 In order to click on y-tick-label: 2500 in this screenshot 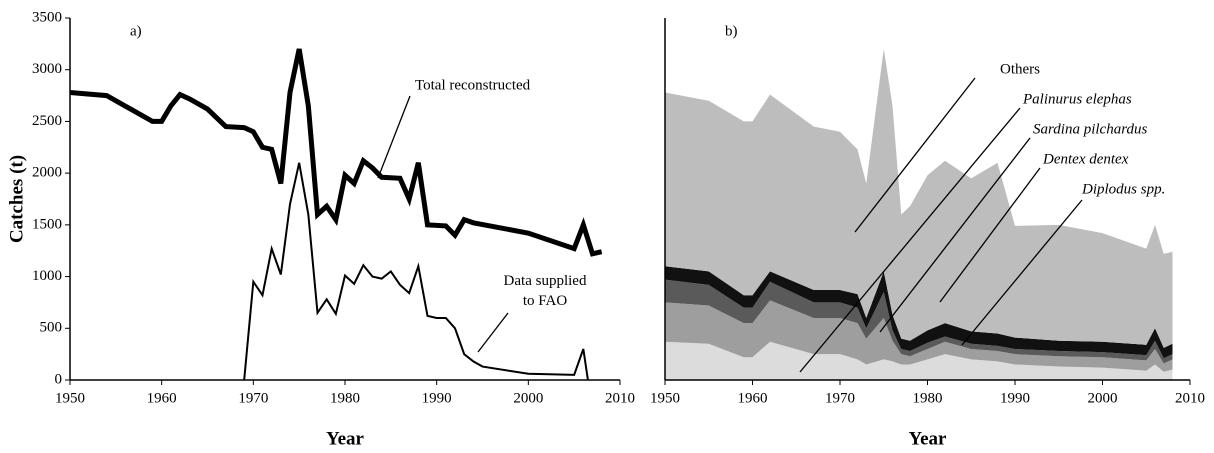, I will do `click(47, 121)`.